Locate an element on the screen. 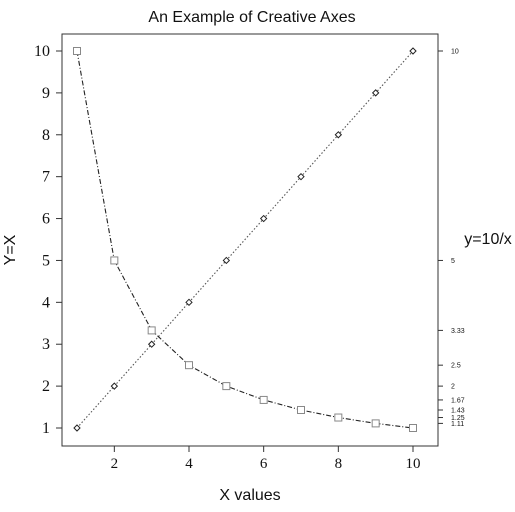  y-tick-label: 1 is located at coordinates (46, 428).